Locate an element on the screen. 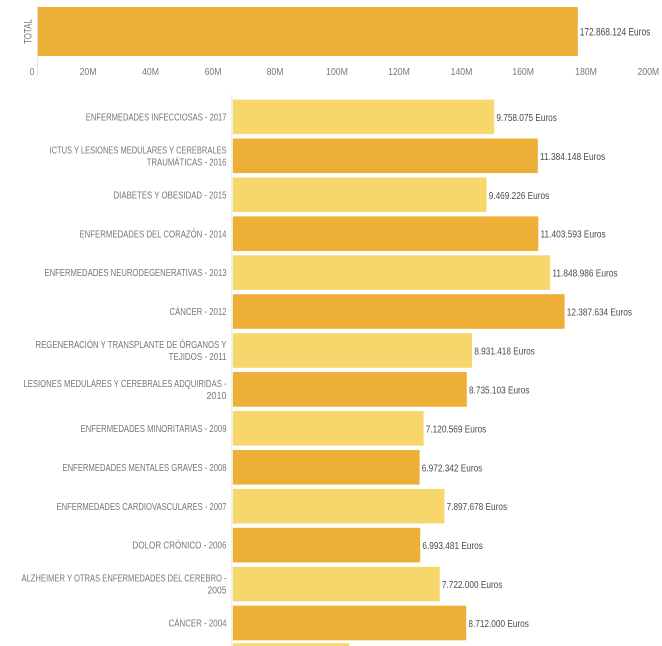  svg-text: 6.993.481 Euros is located at coordinates (452, 546).